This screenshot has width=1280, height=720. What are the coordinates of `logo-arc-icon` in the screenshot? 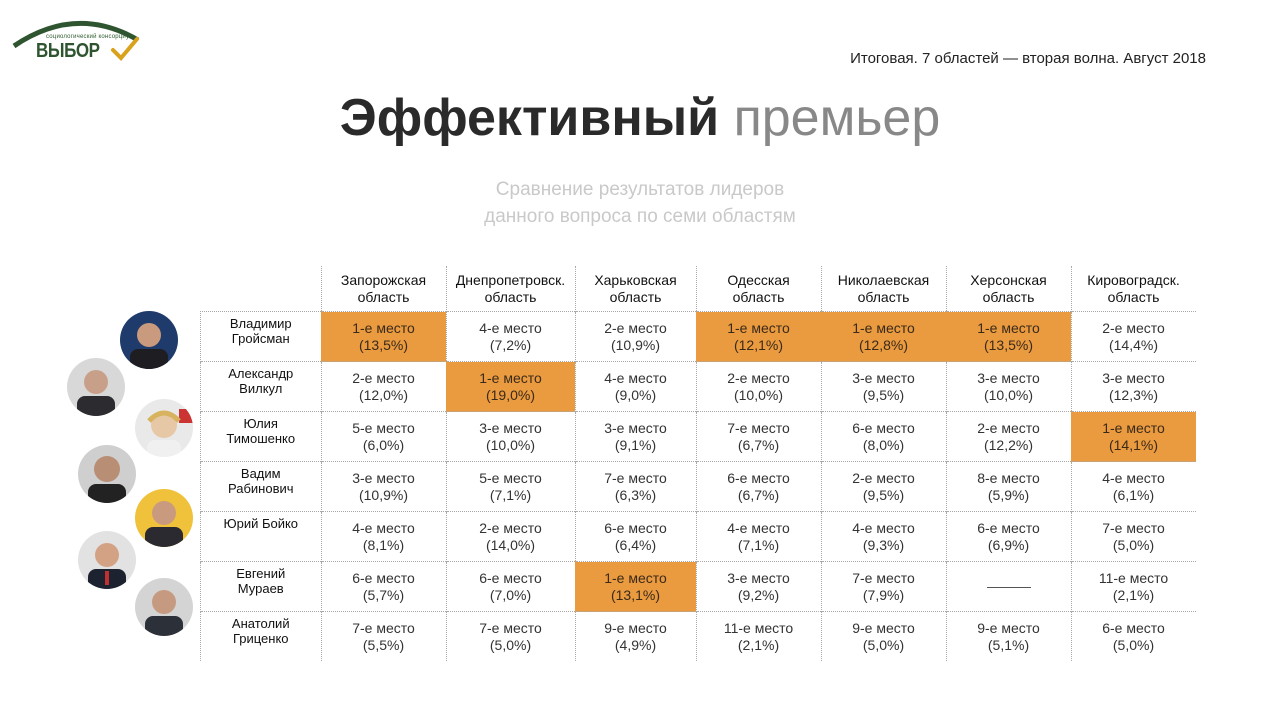 It's located at (76, 35).